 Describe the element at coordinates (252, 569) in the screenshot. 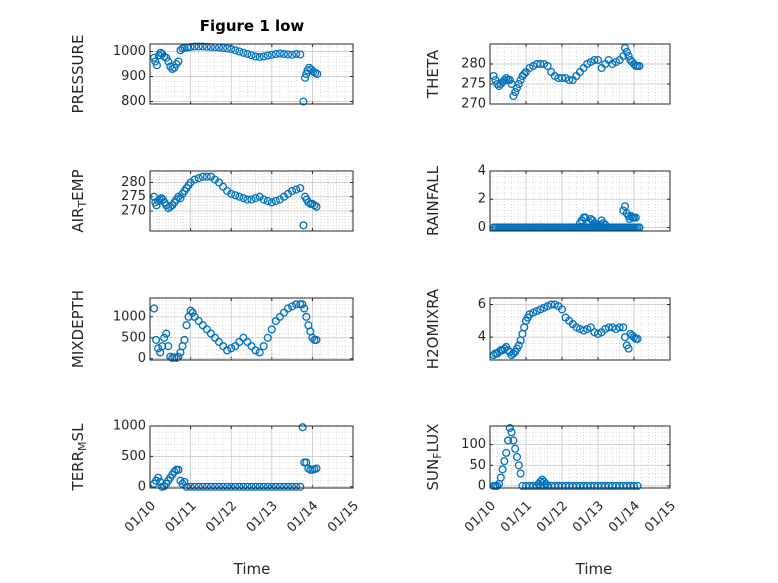

I see `x-axis-label-left: Time` at that location.